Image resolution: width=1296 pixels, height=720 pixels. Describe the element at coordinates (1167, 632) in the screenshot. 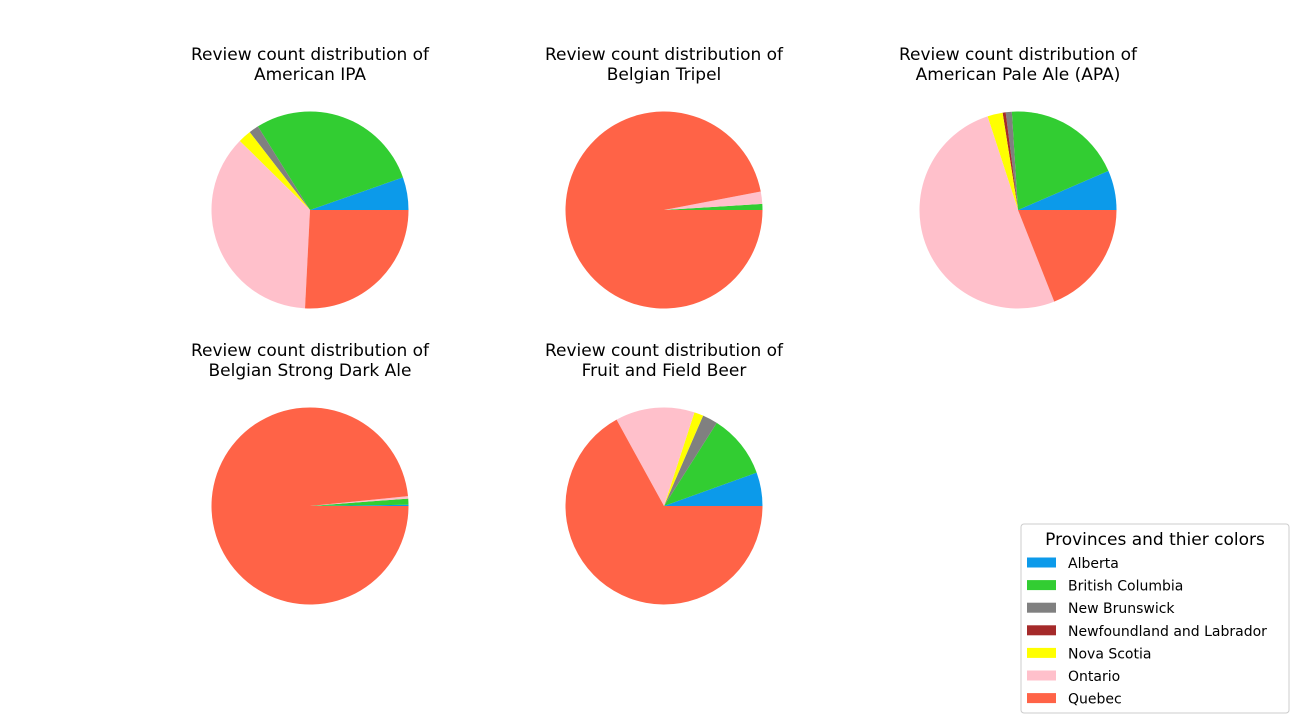

I see `legend-label: Newfoundland and Labrador` at that location.